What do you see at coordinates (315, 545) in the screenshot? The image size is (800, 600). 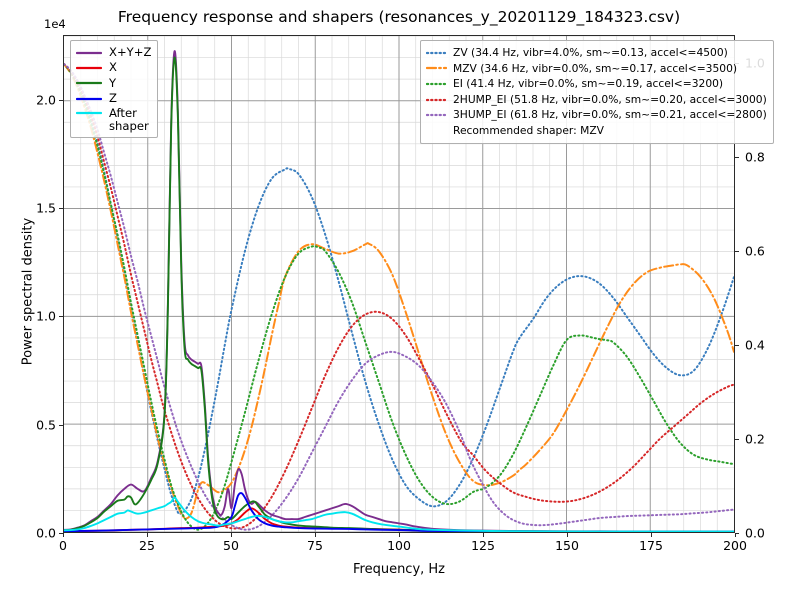 I see `x-tick-label: 75` at bounding box center [315, 545].